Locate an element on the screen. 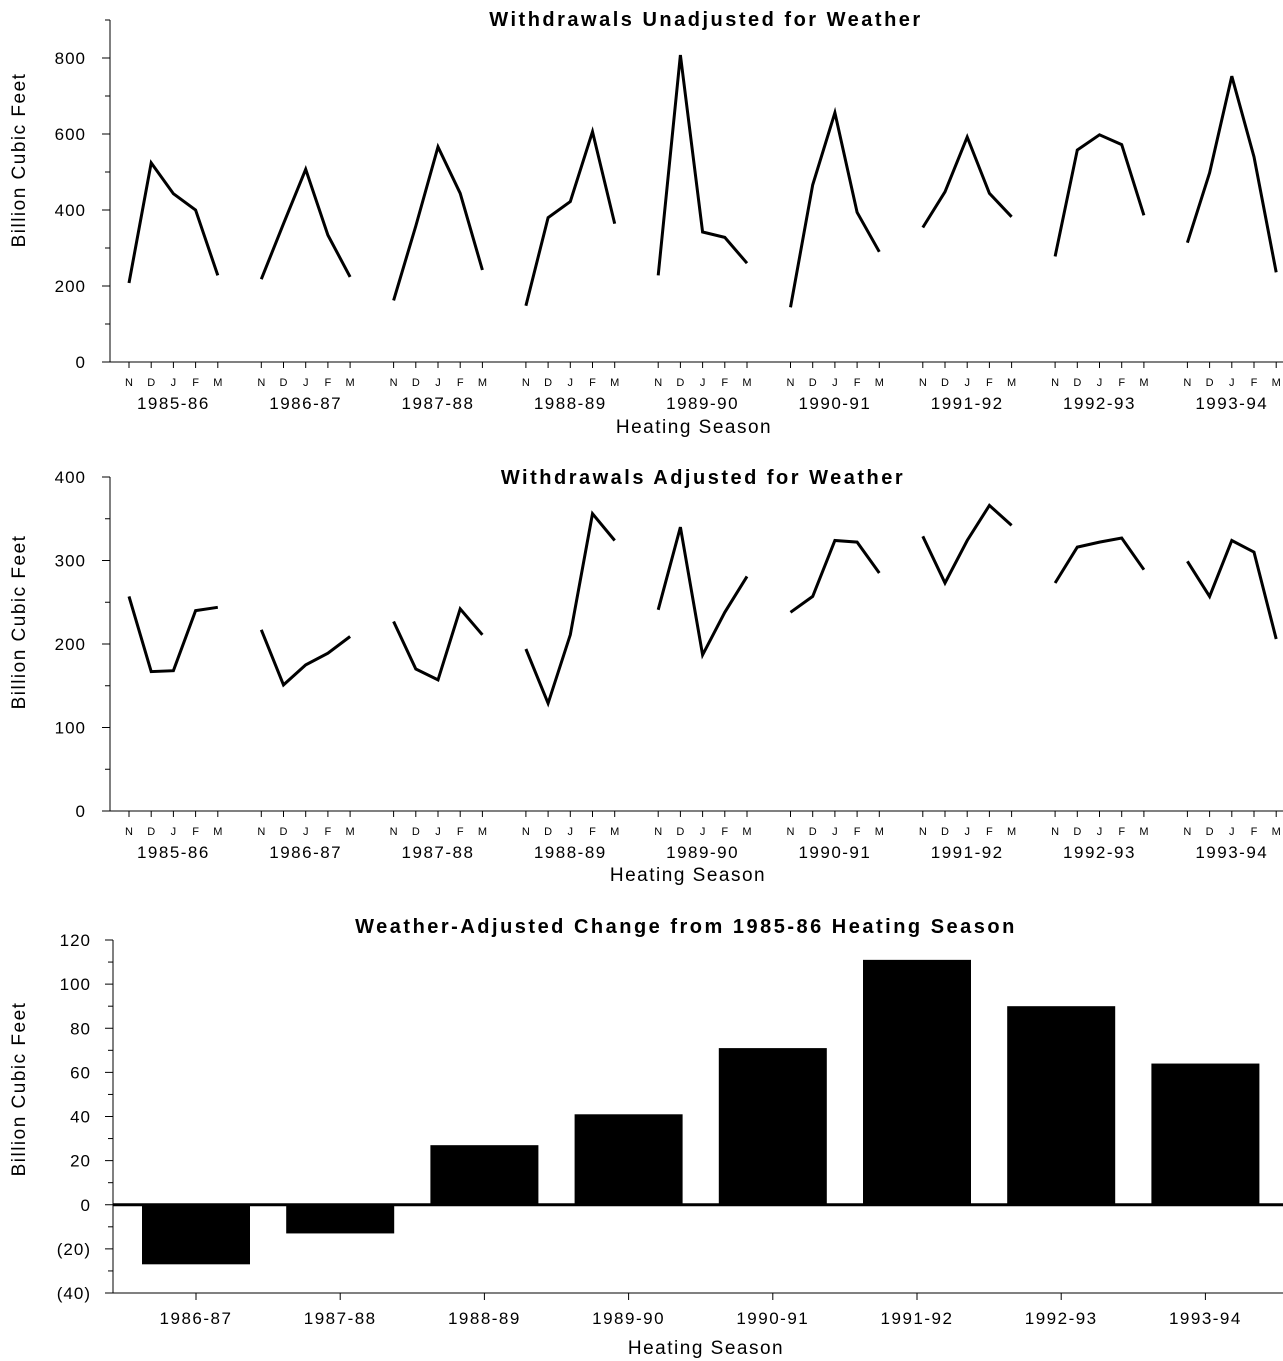 The height and width of the screenshot is (1361, 1283). y-tick-label: (20) is located at coordinates (74, 1249).